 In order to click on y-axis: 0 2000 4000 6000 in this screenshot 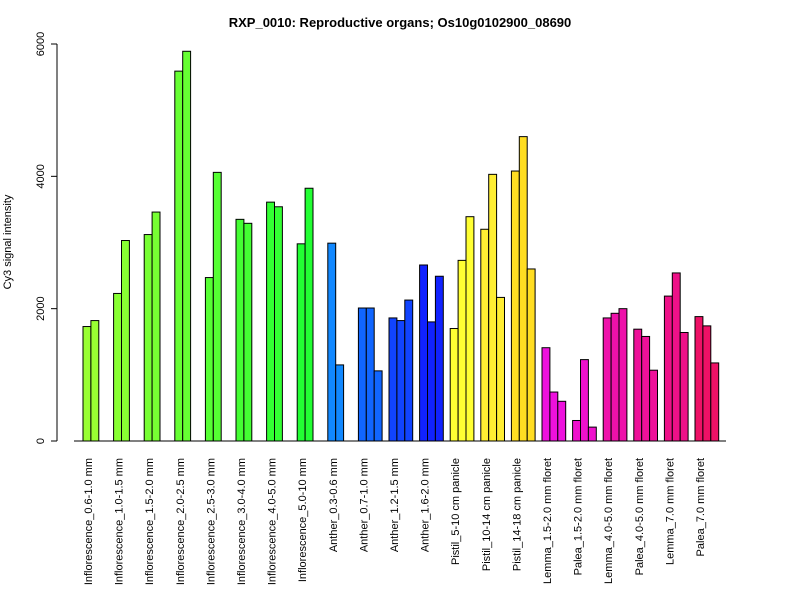, I will do `click(46, 238)`.